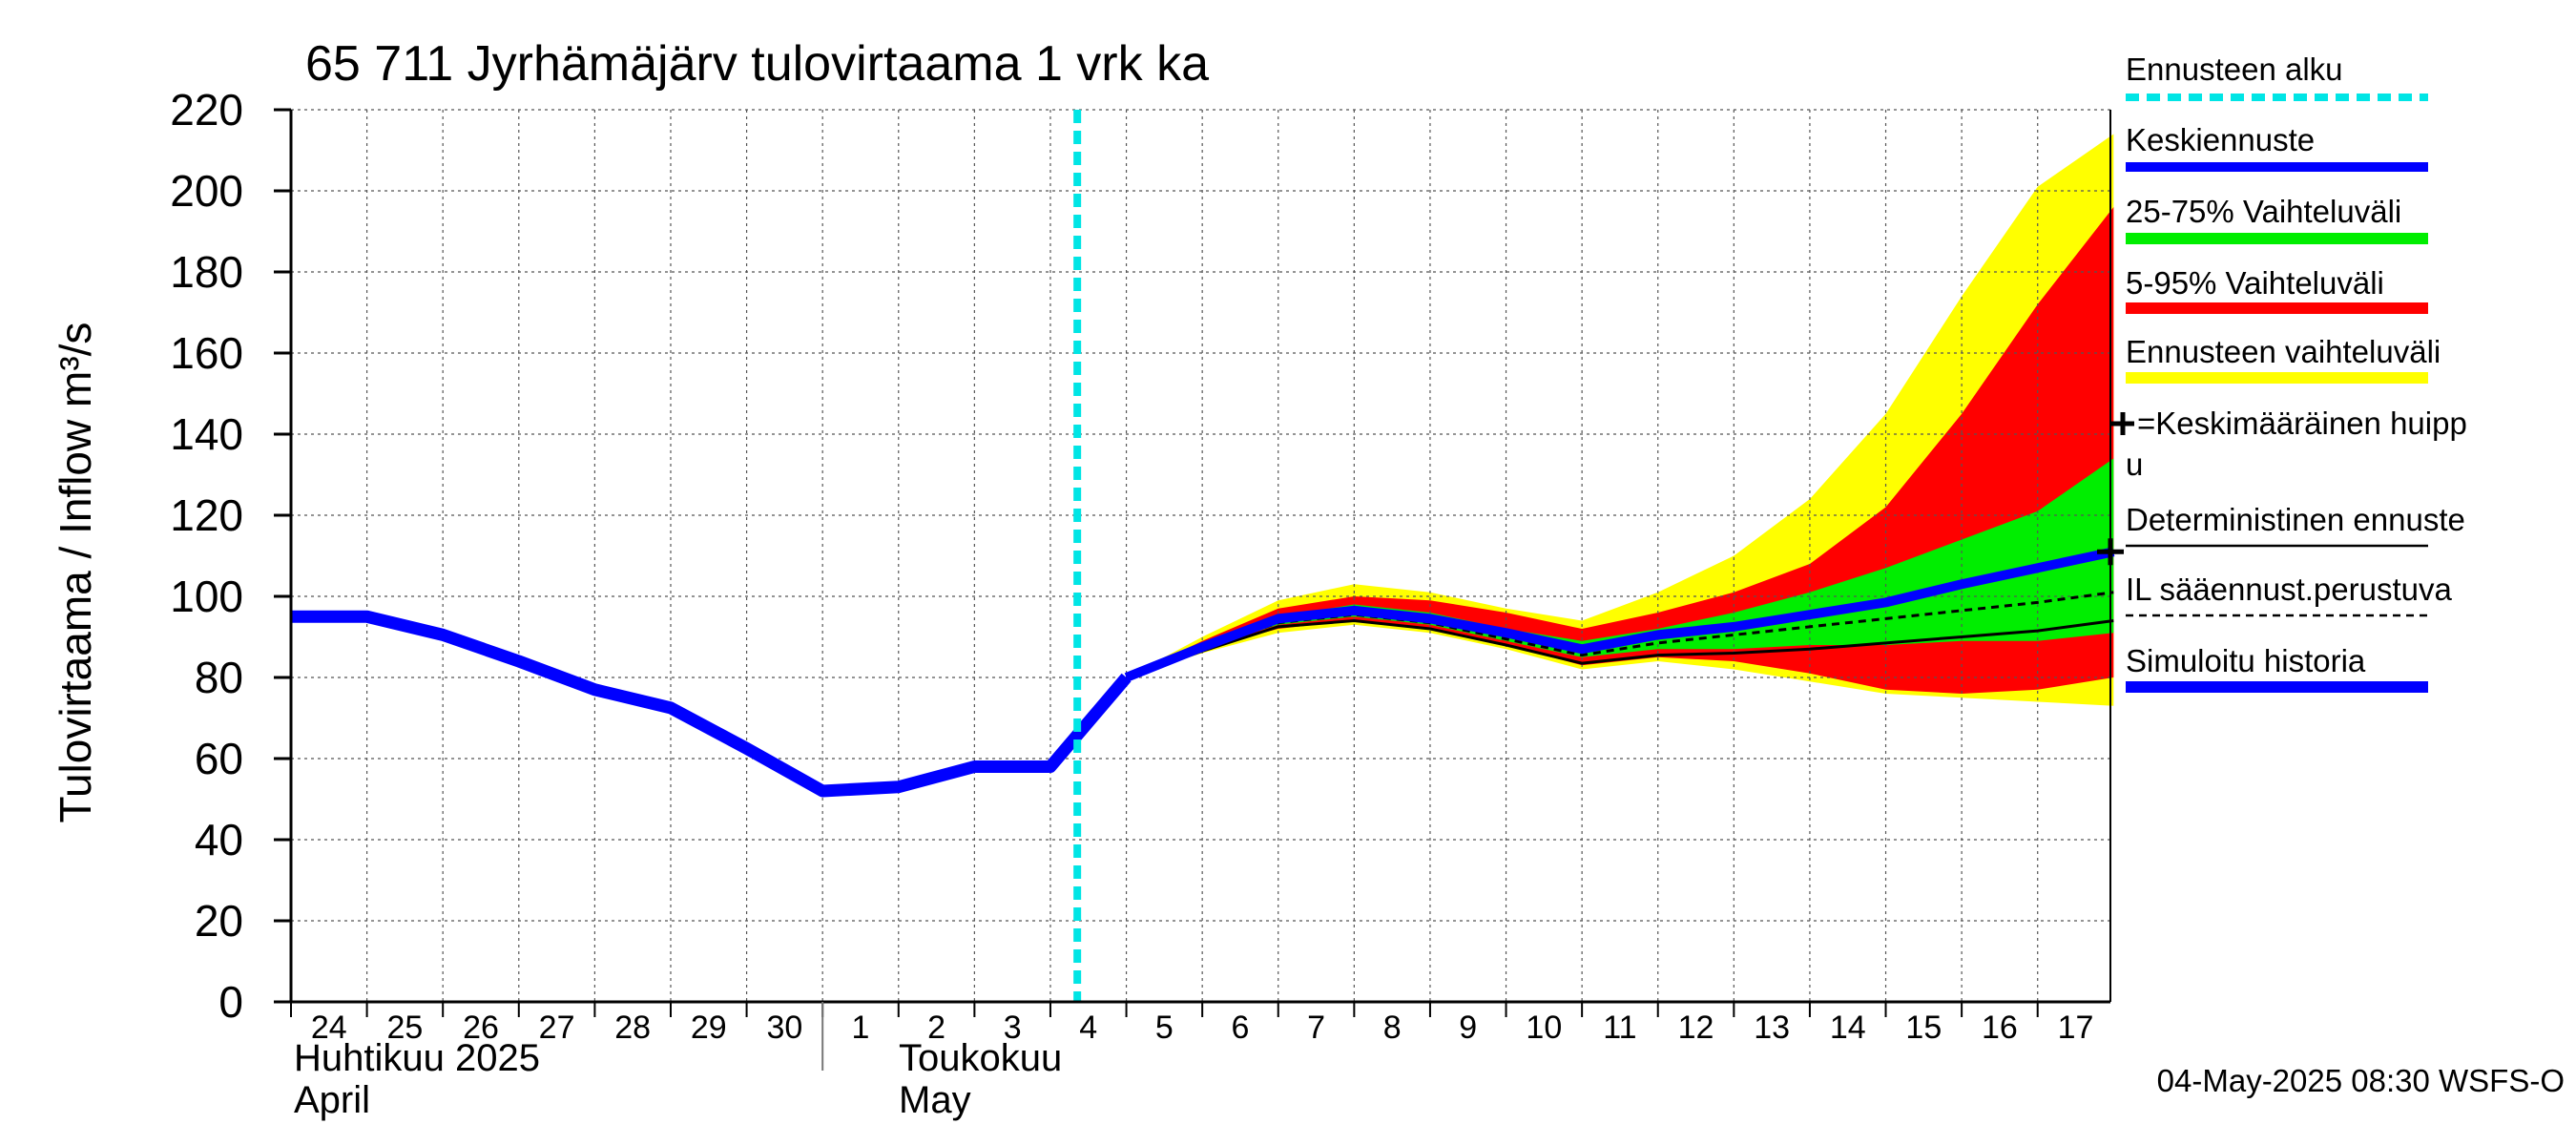 The image size is (2576, 1145). Describe the element at coordinates (417, 1058) in the screenshot. I see `month-label-april-fi: Huhtikuu 2025` at that location.